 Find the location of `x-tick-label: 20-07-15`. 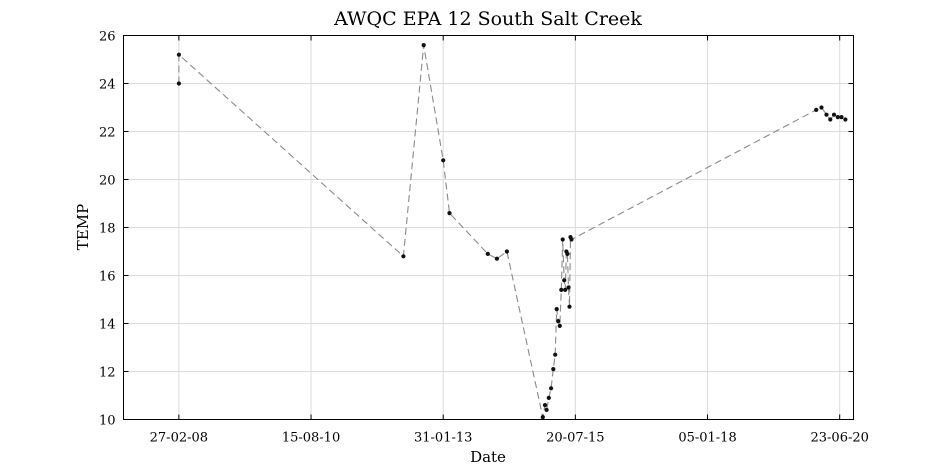

x-tick-label: 20-07-15 is located at coordinates (575, 438).